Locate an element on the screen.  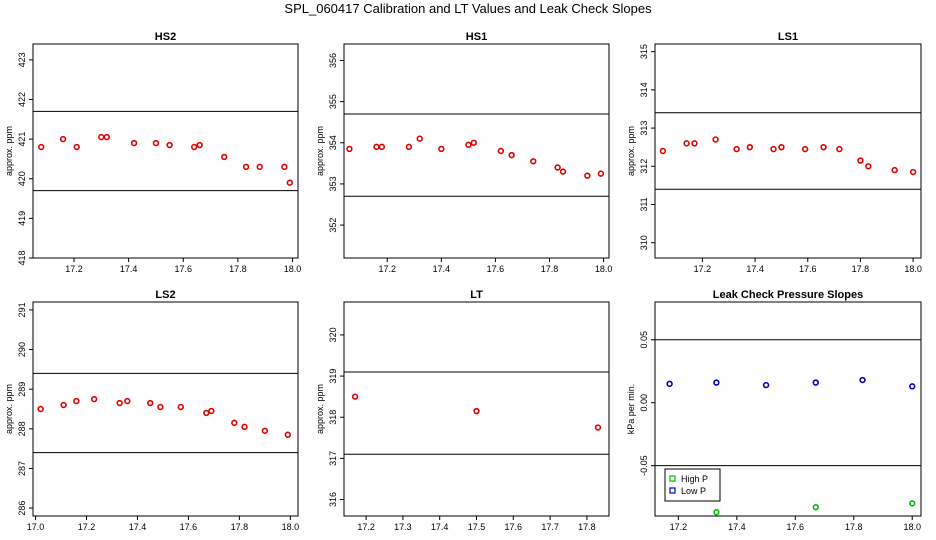
y-tick-label: 353 is located at coordinates (333, 183).